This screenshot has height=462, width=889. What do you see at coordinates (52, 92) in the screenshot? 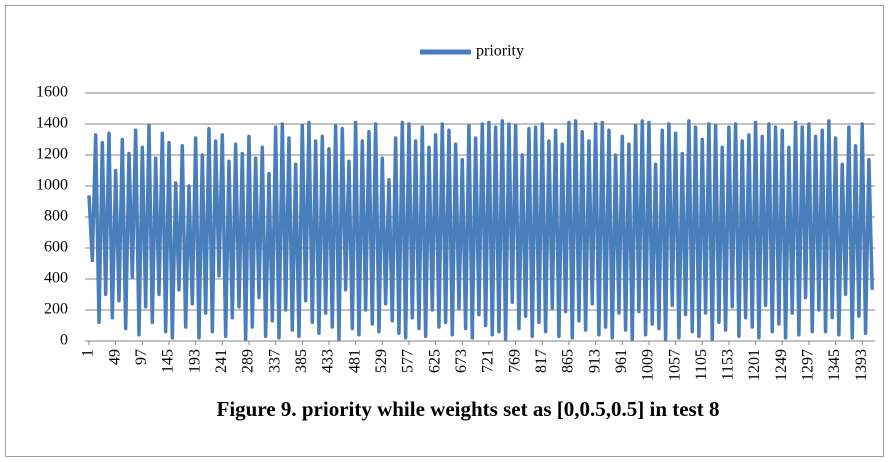
I see `y-tick-label: 1600` at bounding box center [52, 92].